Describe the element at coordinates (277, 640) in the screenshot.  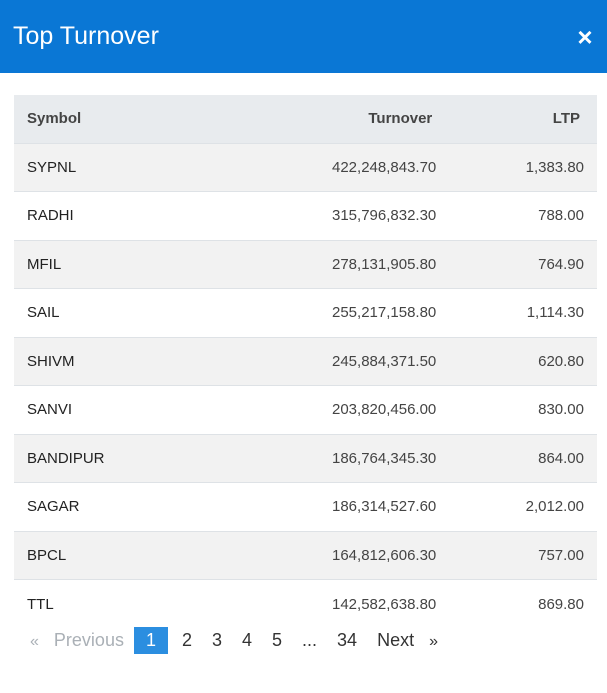
I see `page-button-5: 5` at that location.